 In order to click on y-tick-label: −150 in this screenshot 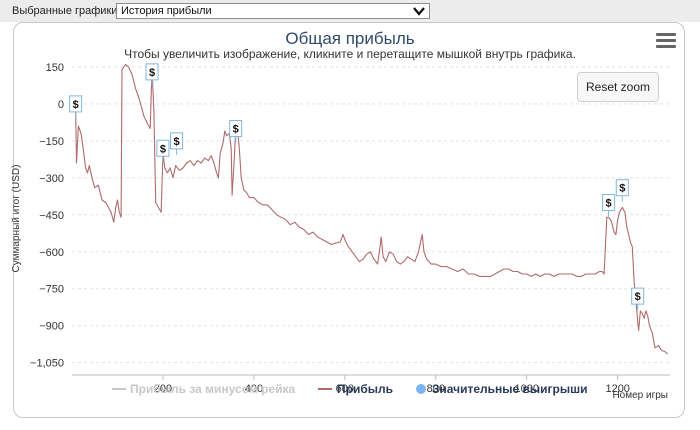, I will do `click(51, 142)`.